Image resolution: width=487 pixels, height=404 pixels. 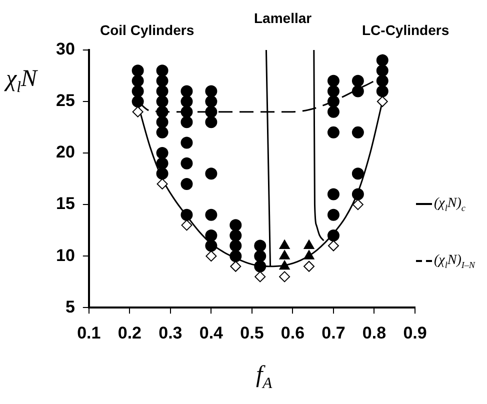 What do you see at coordinates (170, 332) in the screenshot?
I see `x-tick-label: 0.3` at bounding box center [170, 332].